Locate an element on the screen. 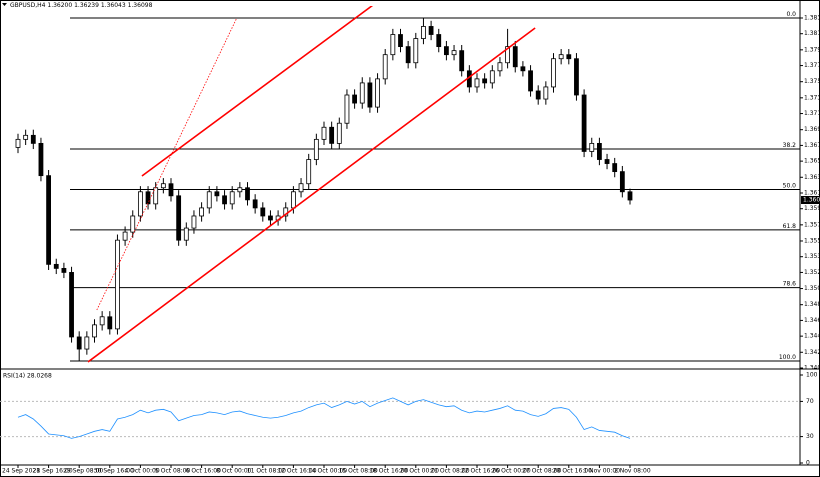  x-tick-label: 2 Nov 08:00 is located at coordinates (632, 471).